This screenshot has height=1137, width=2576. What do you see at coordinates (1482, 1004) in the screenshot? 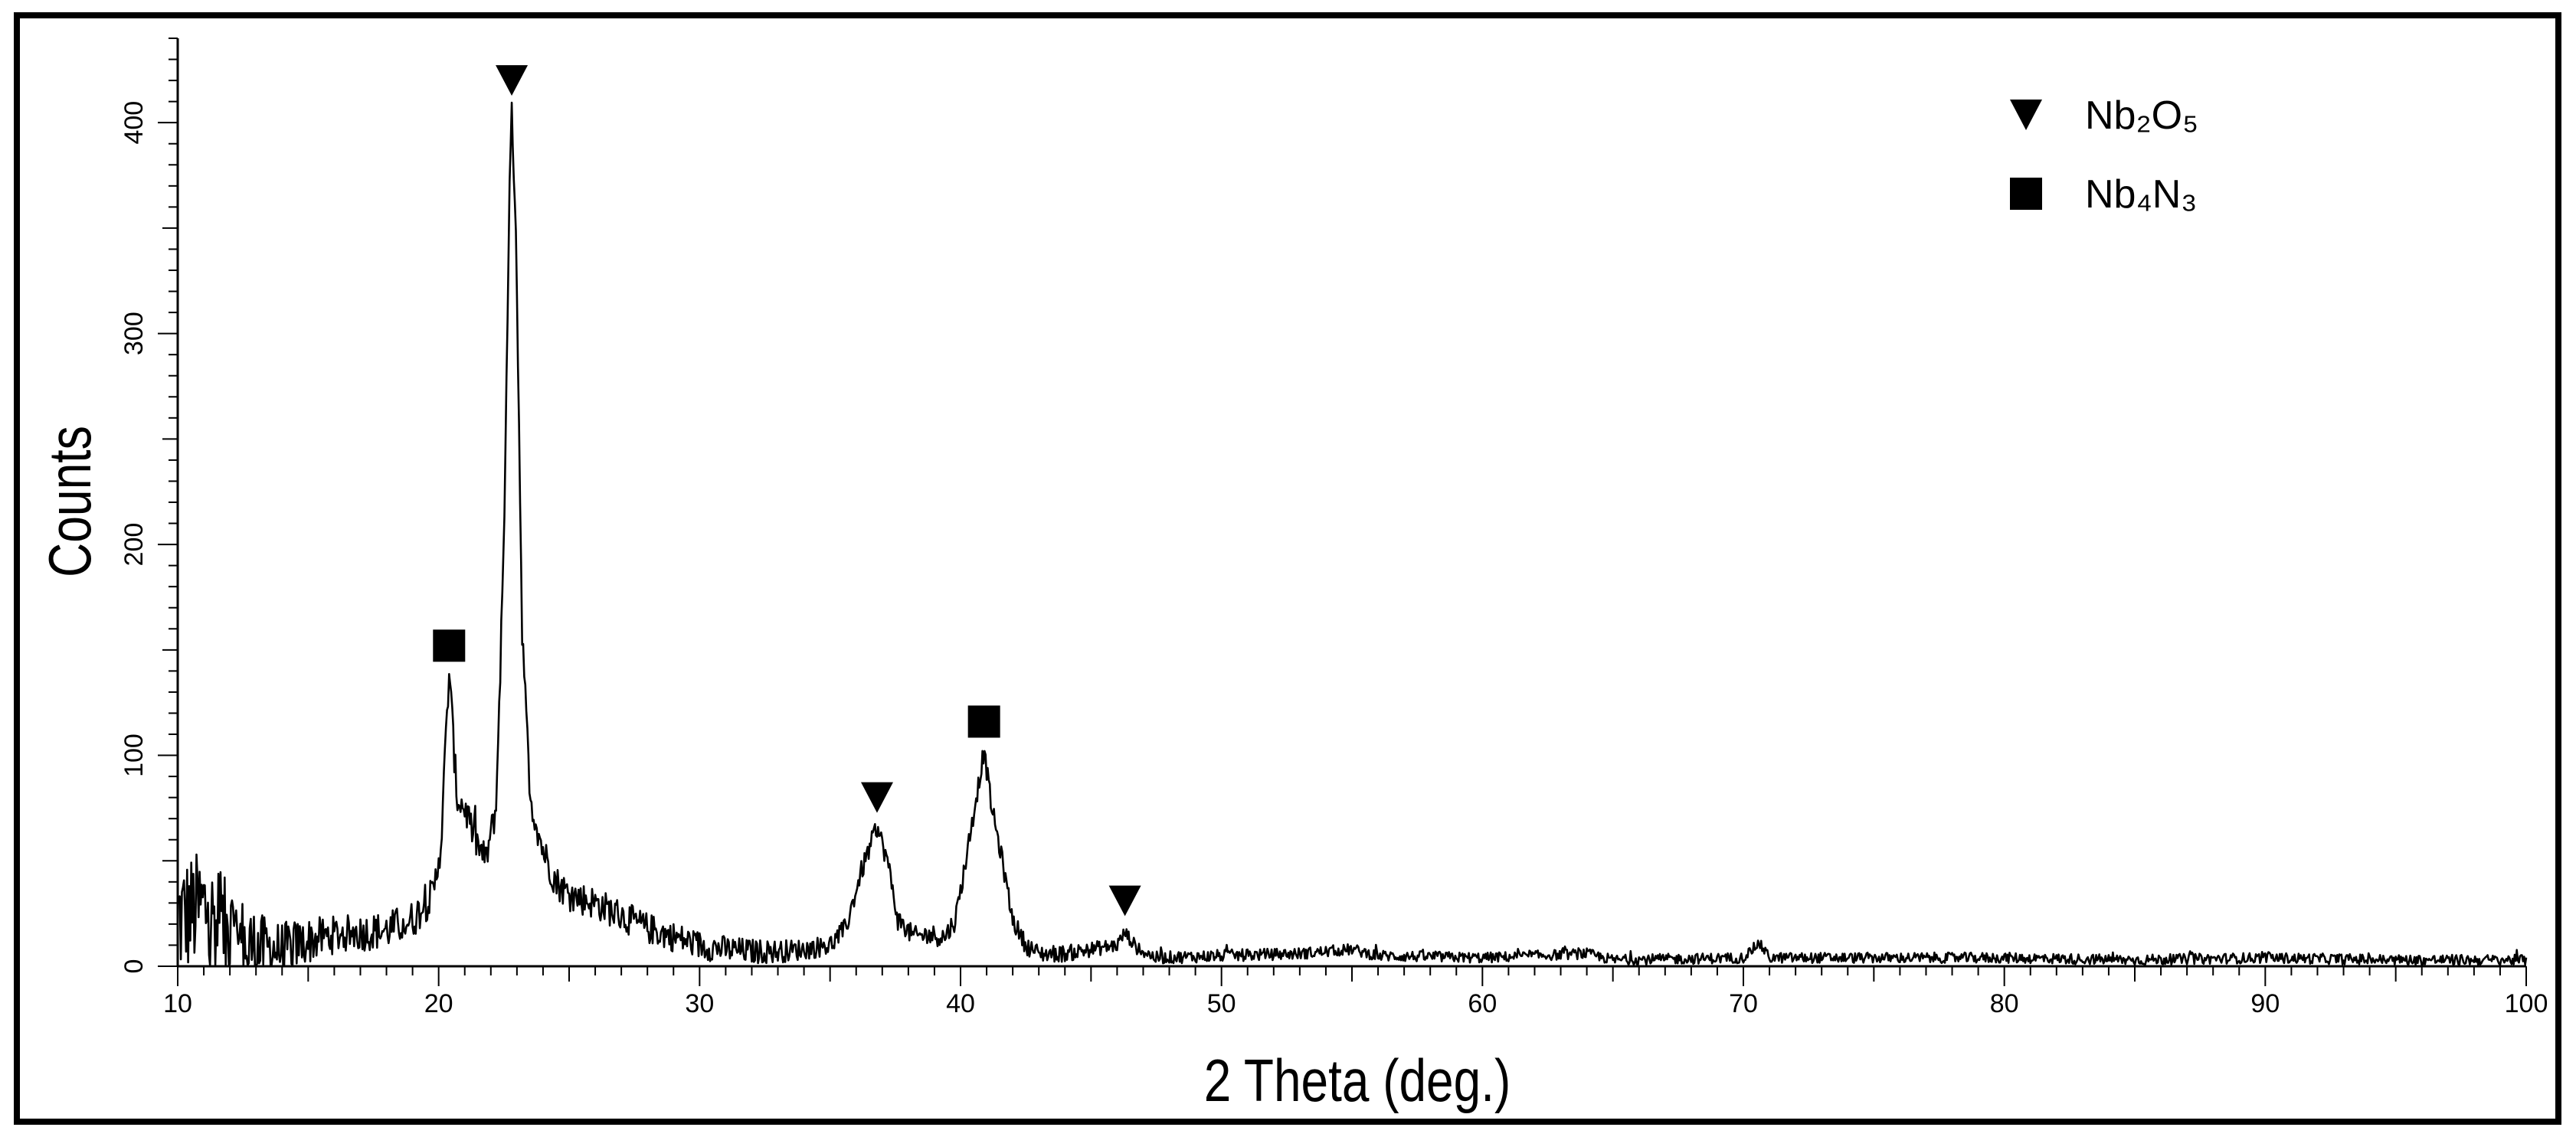
I see `x-tick-label: 60` at bounding box center [1482, 1004].